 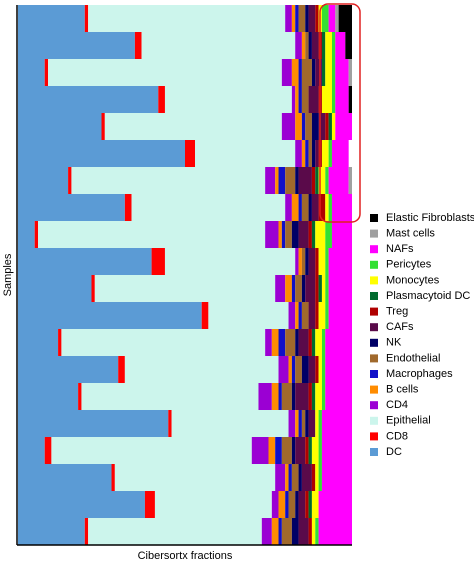 What do you see at coordinates (413, 358) in the screenshot?
I see `legend-label: Endothelial` at bounding box center [413, 358].